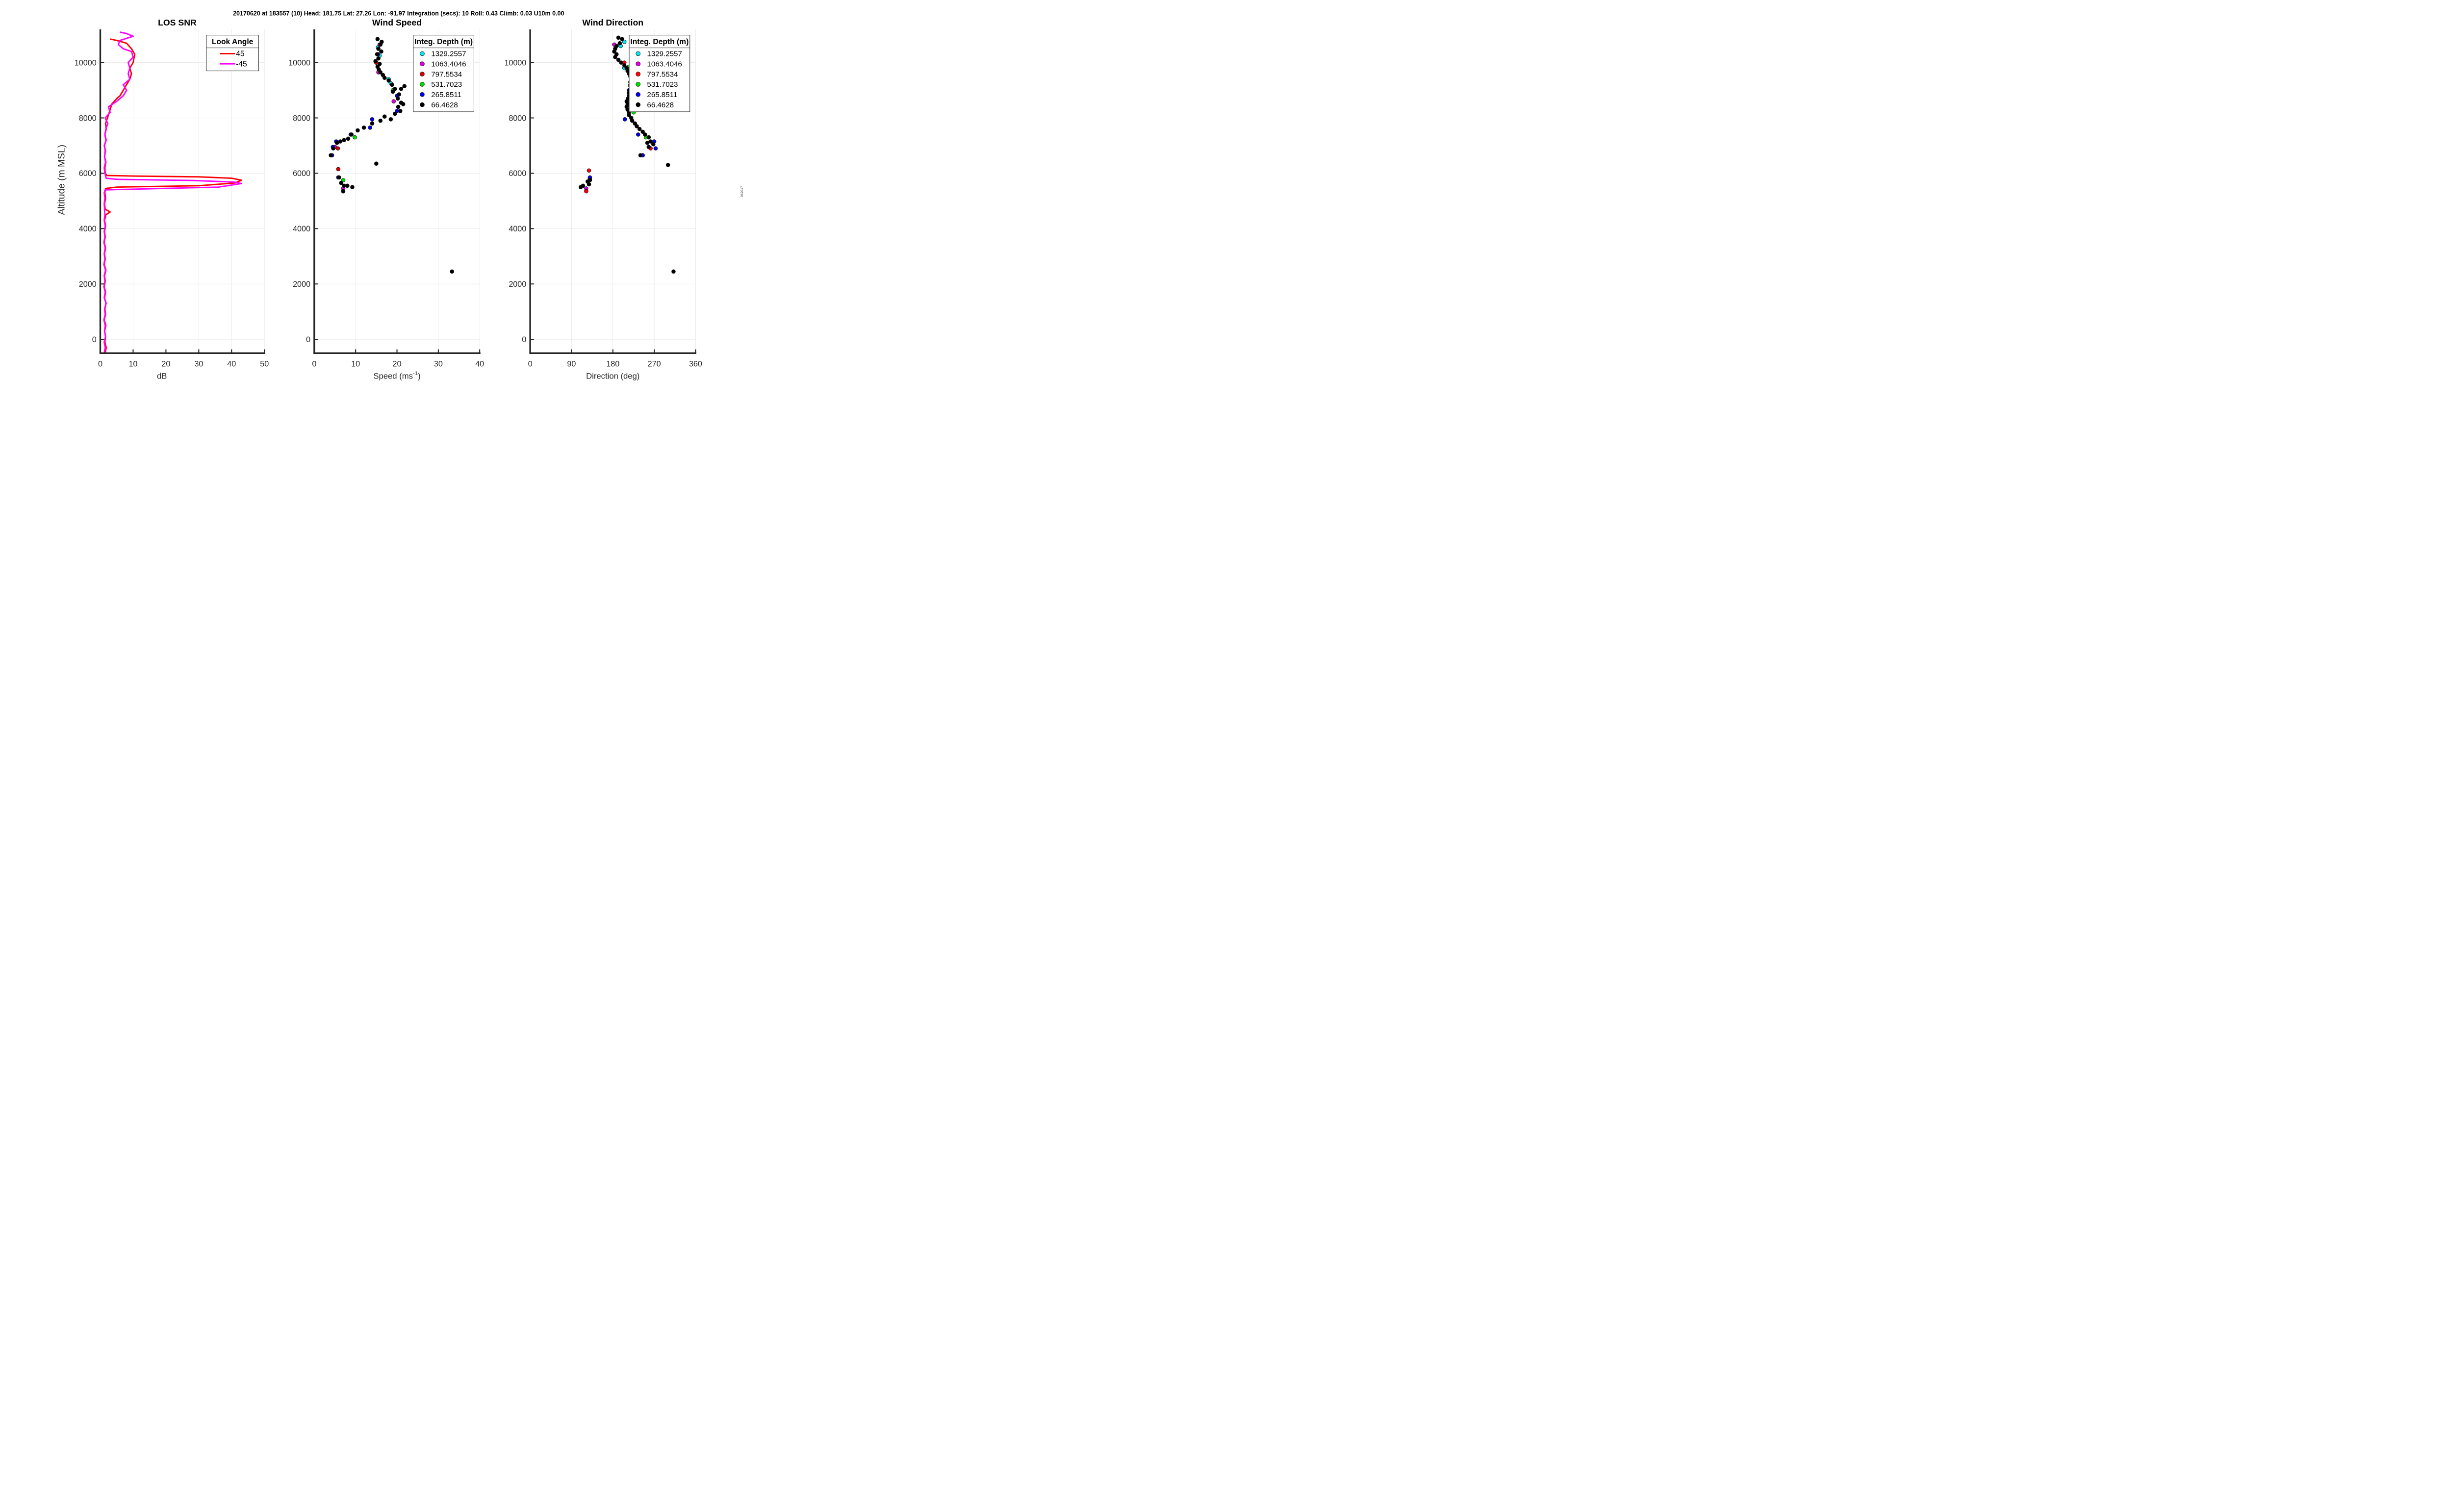  I want to click on chart-title: LOS SNR, so click(177, 22).